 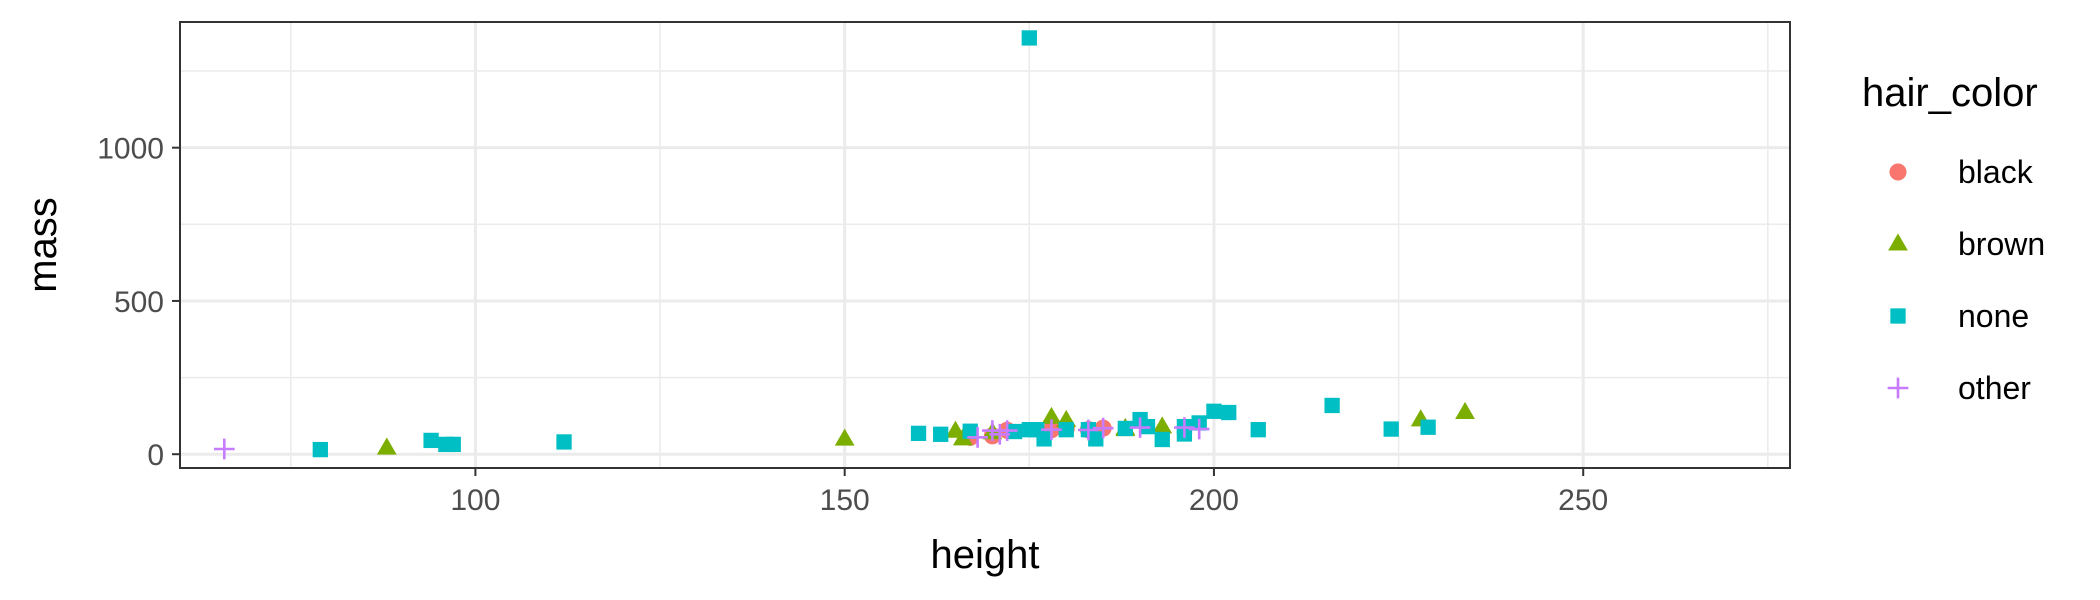 What do you see at coordinates (1966, 280) in the screenshot?
I see `legend: black brown none other` at bounding box center [1966, 280].